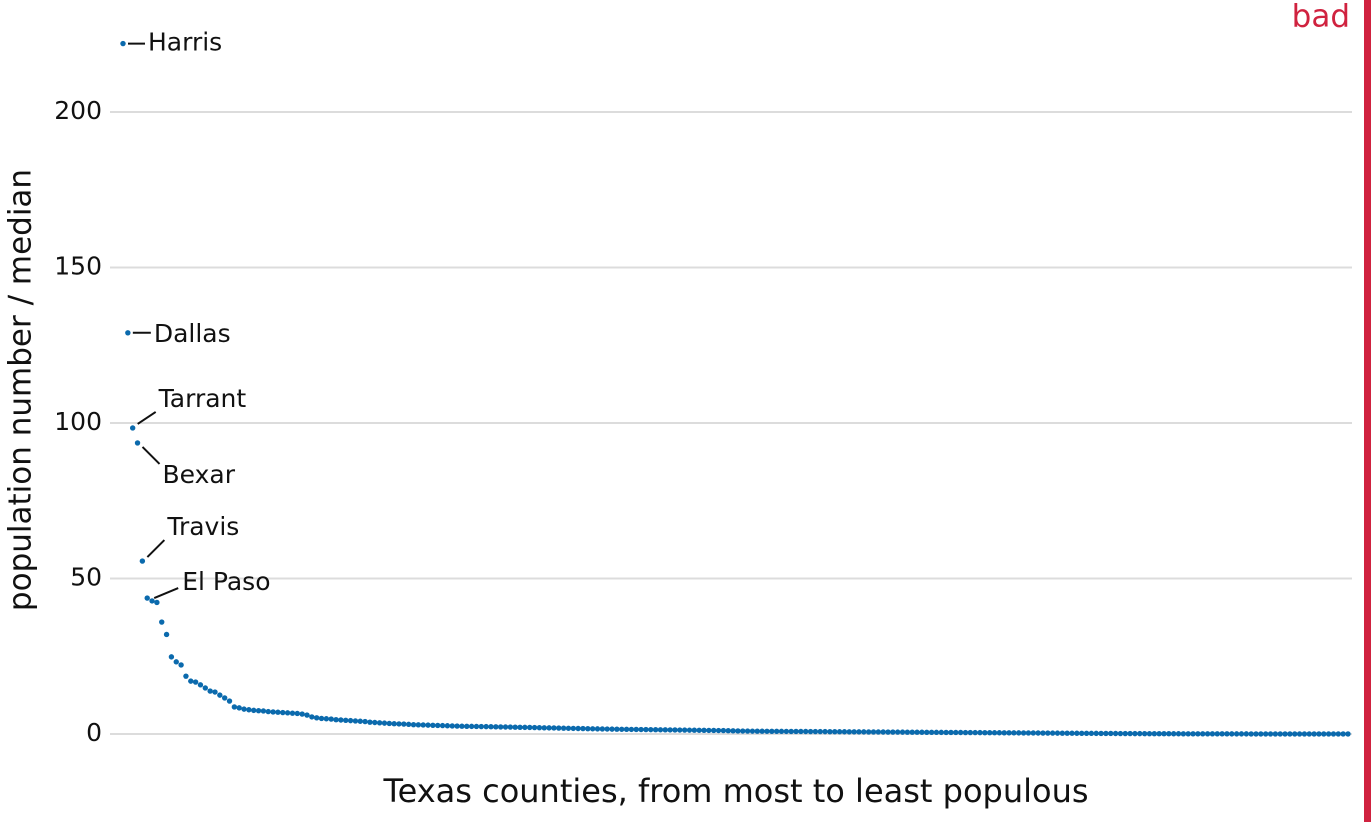 This screenshot has width=1371, height=822. What do you see at coordinates (192, 333) in the screenshot?
I see `annotation: Dallas` at bounding box center [192, 333].